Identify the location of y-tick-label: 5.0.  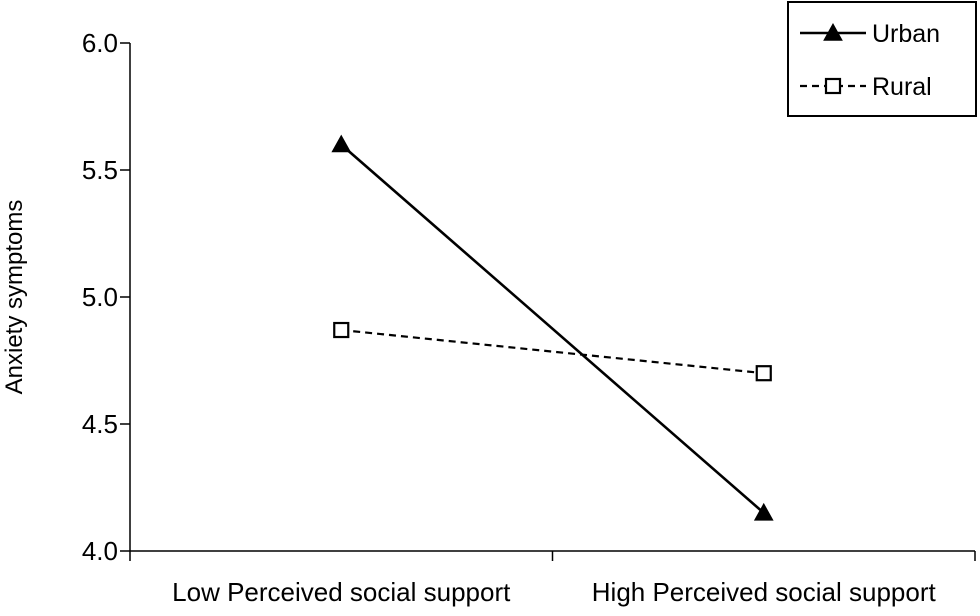
(100, 297).